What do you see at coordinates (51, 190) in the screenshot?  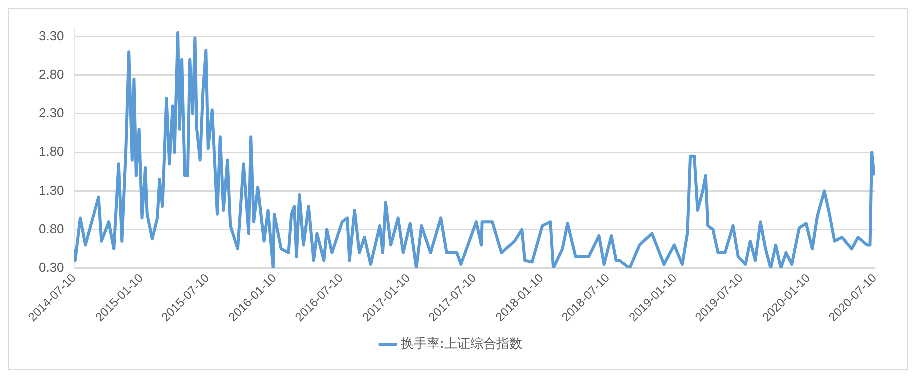 I see `y-tick-label: 1.30` at bounding box center [51, 190].